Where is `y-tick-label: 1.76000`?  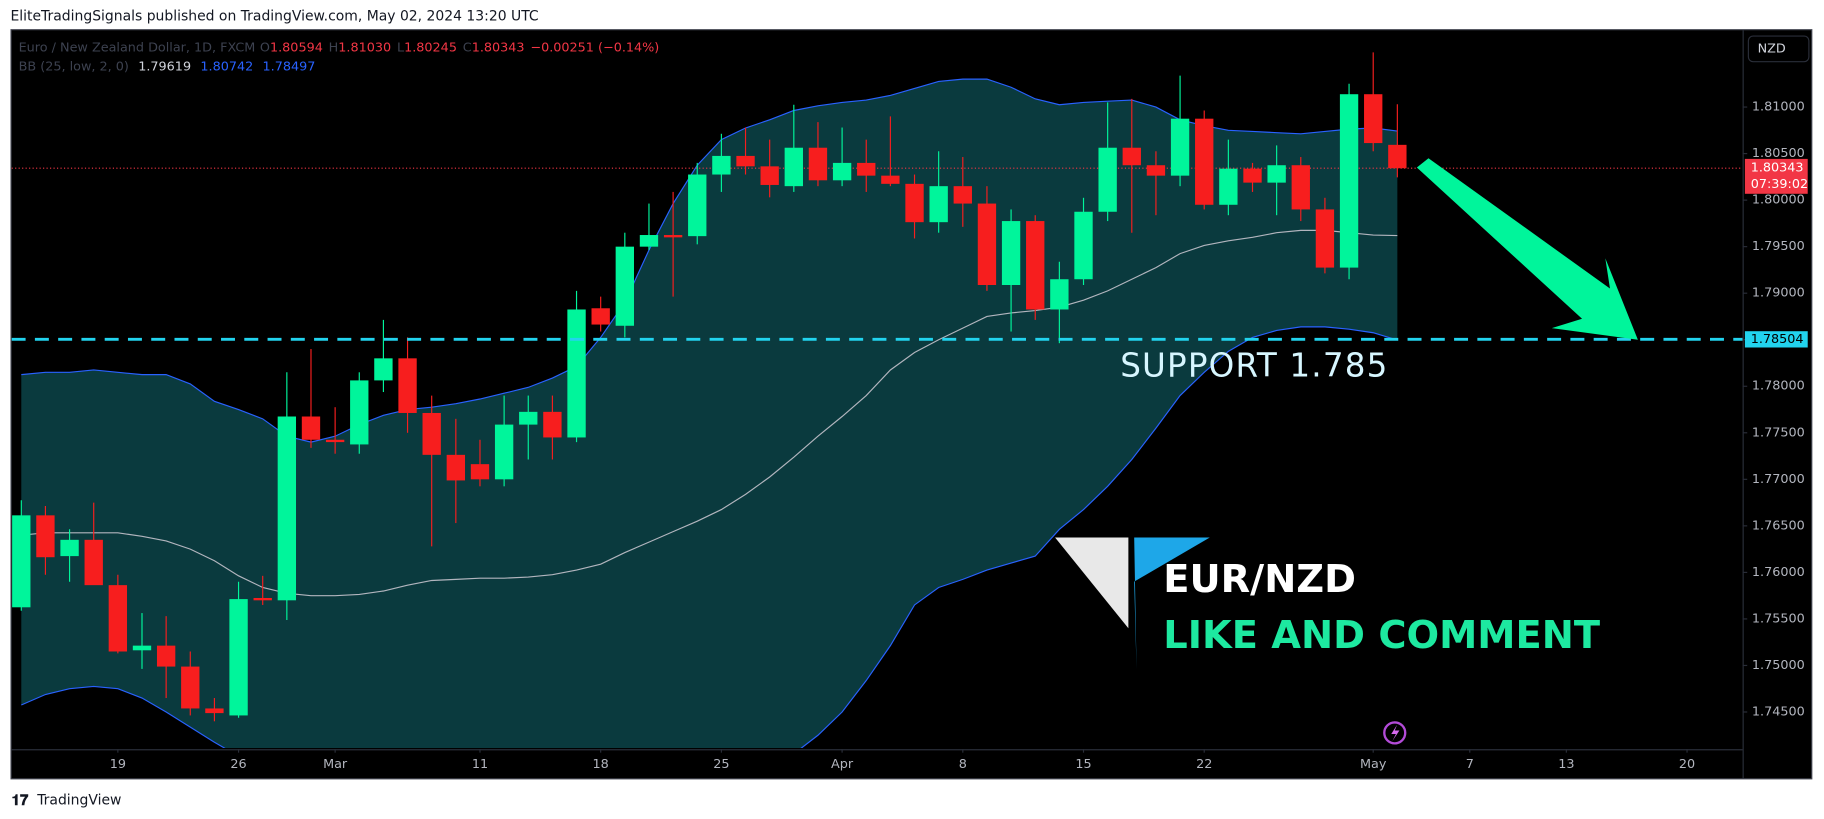 y-tick-label: 1.76000 is located at coordinates (1778, 572).